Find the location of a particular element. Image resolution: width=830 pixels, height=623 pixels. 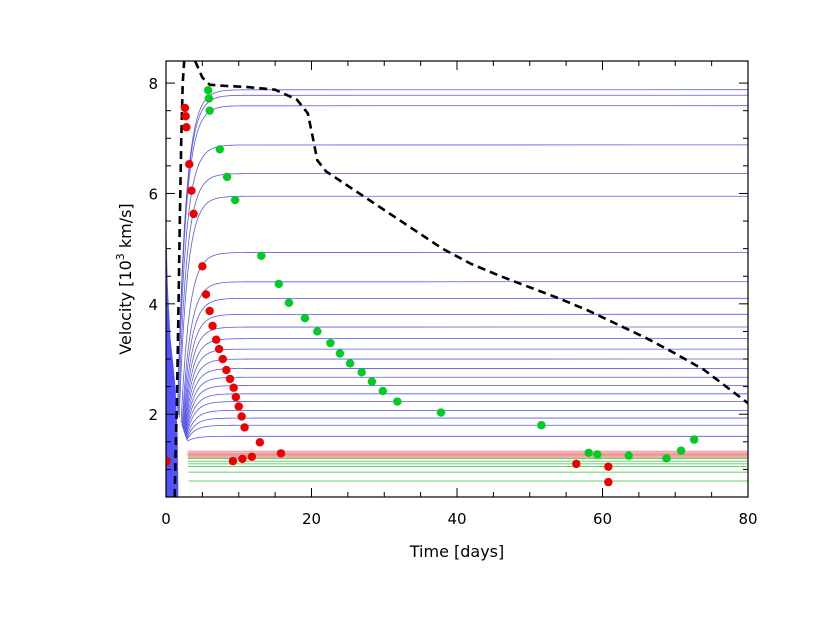

y-axis-title: Velocity [103 km/s] is located at coordinates (124, 278).